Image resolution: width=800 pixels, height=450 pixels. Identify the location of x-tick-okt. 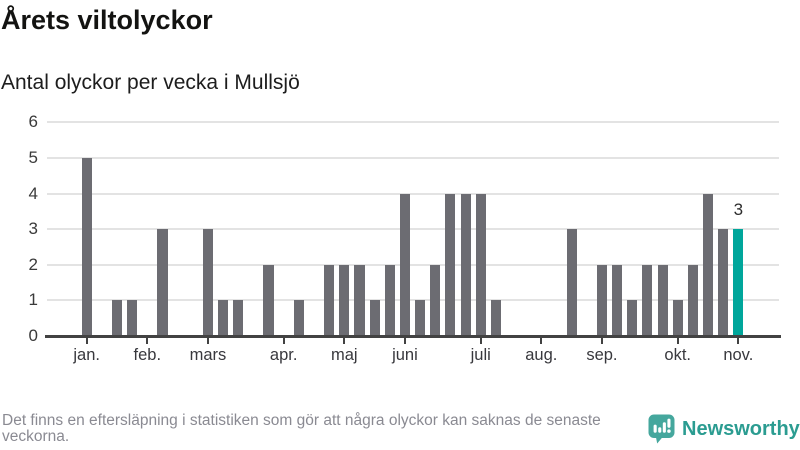
(677, 341).